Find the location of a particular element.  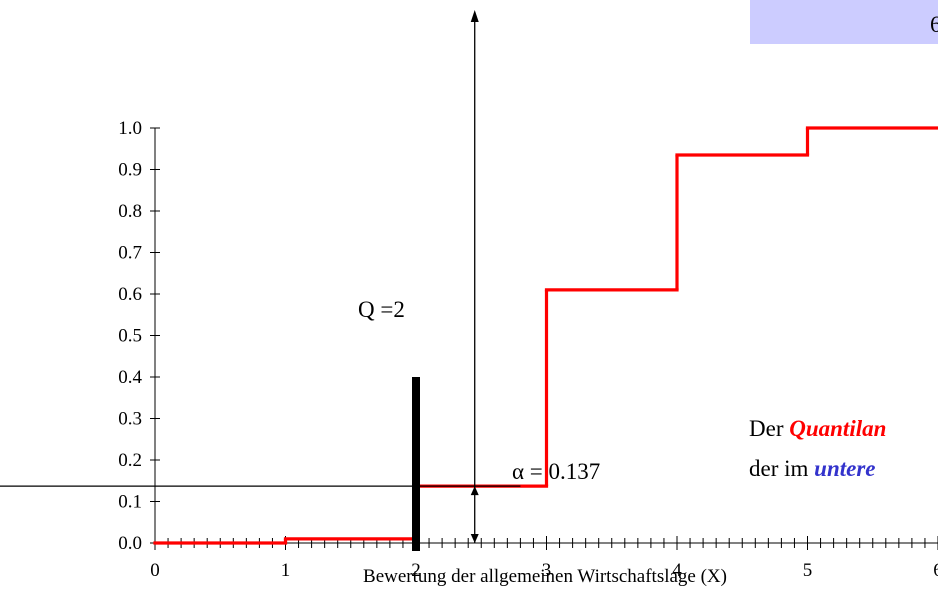

note-line-2-prefix: der im is located at coordinates (781, 468).